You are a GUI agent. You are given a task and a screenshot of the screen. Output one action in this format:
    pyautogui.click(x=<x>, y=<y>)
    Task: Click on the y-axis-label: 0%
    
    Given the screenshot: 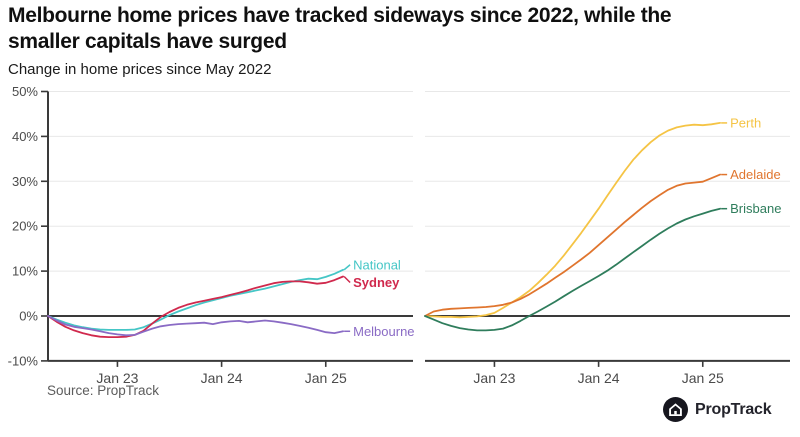 What is the action you would take?
    pyautogui.click(x=28, y=316)
    